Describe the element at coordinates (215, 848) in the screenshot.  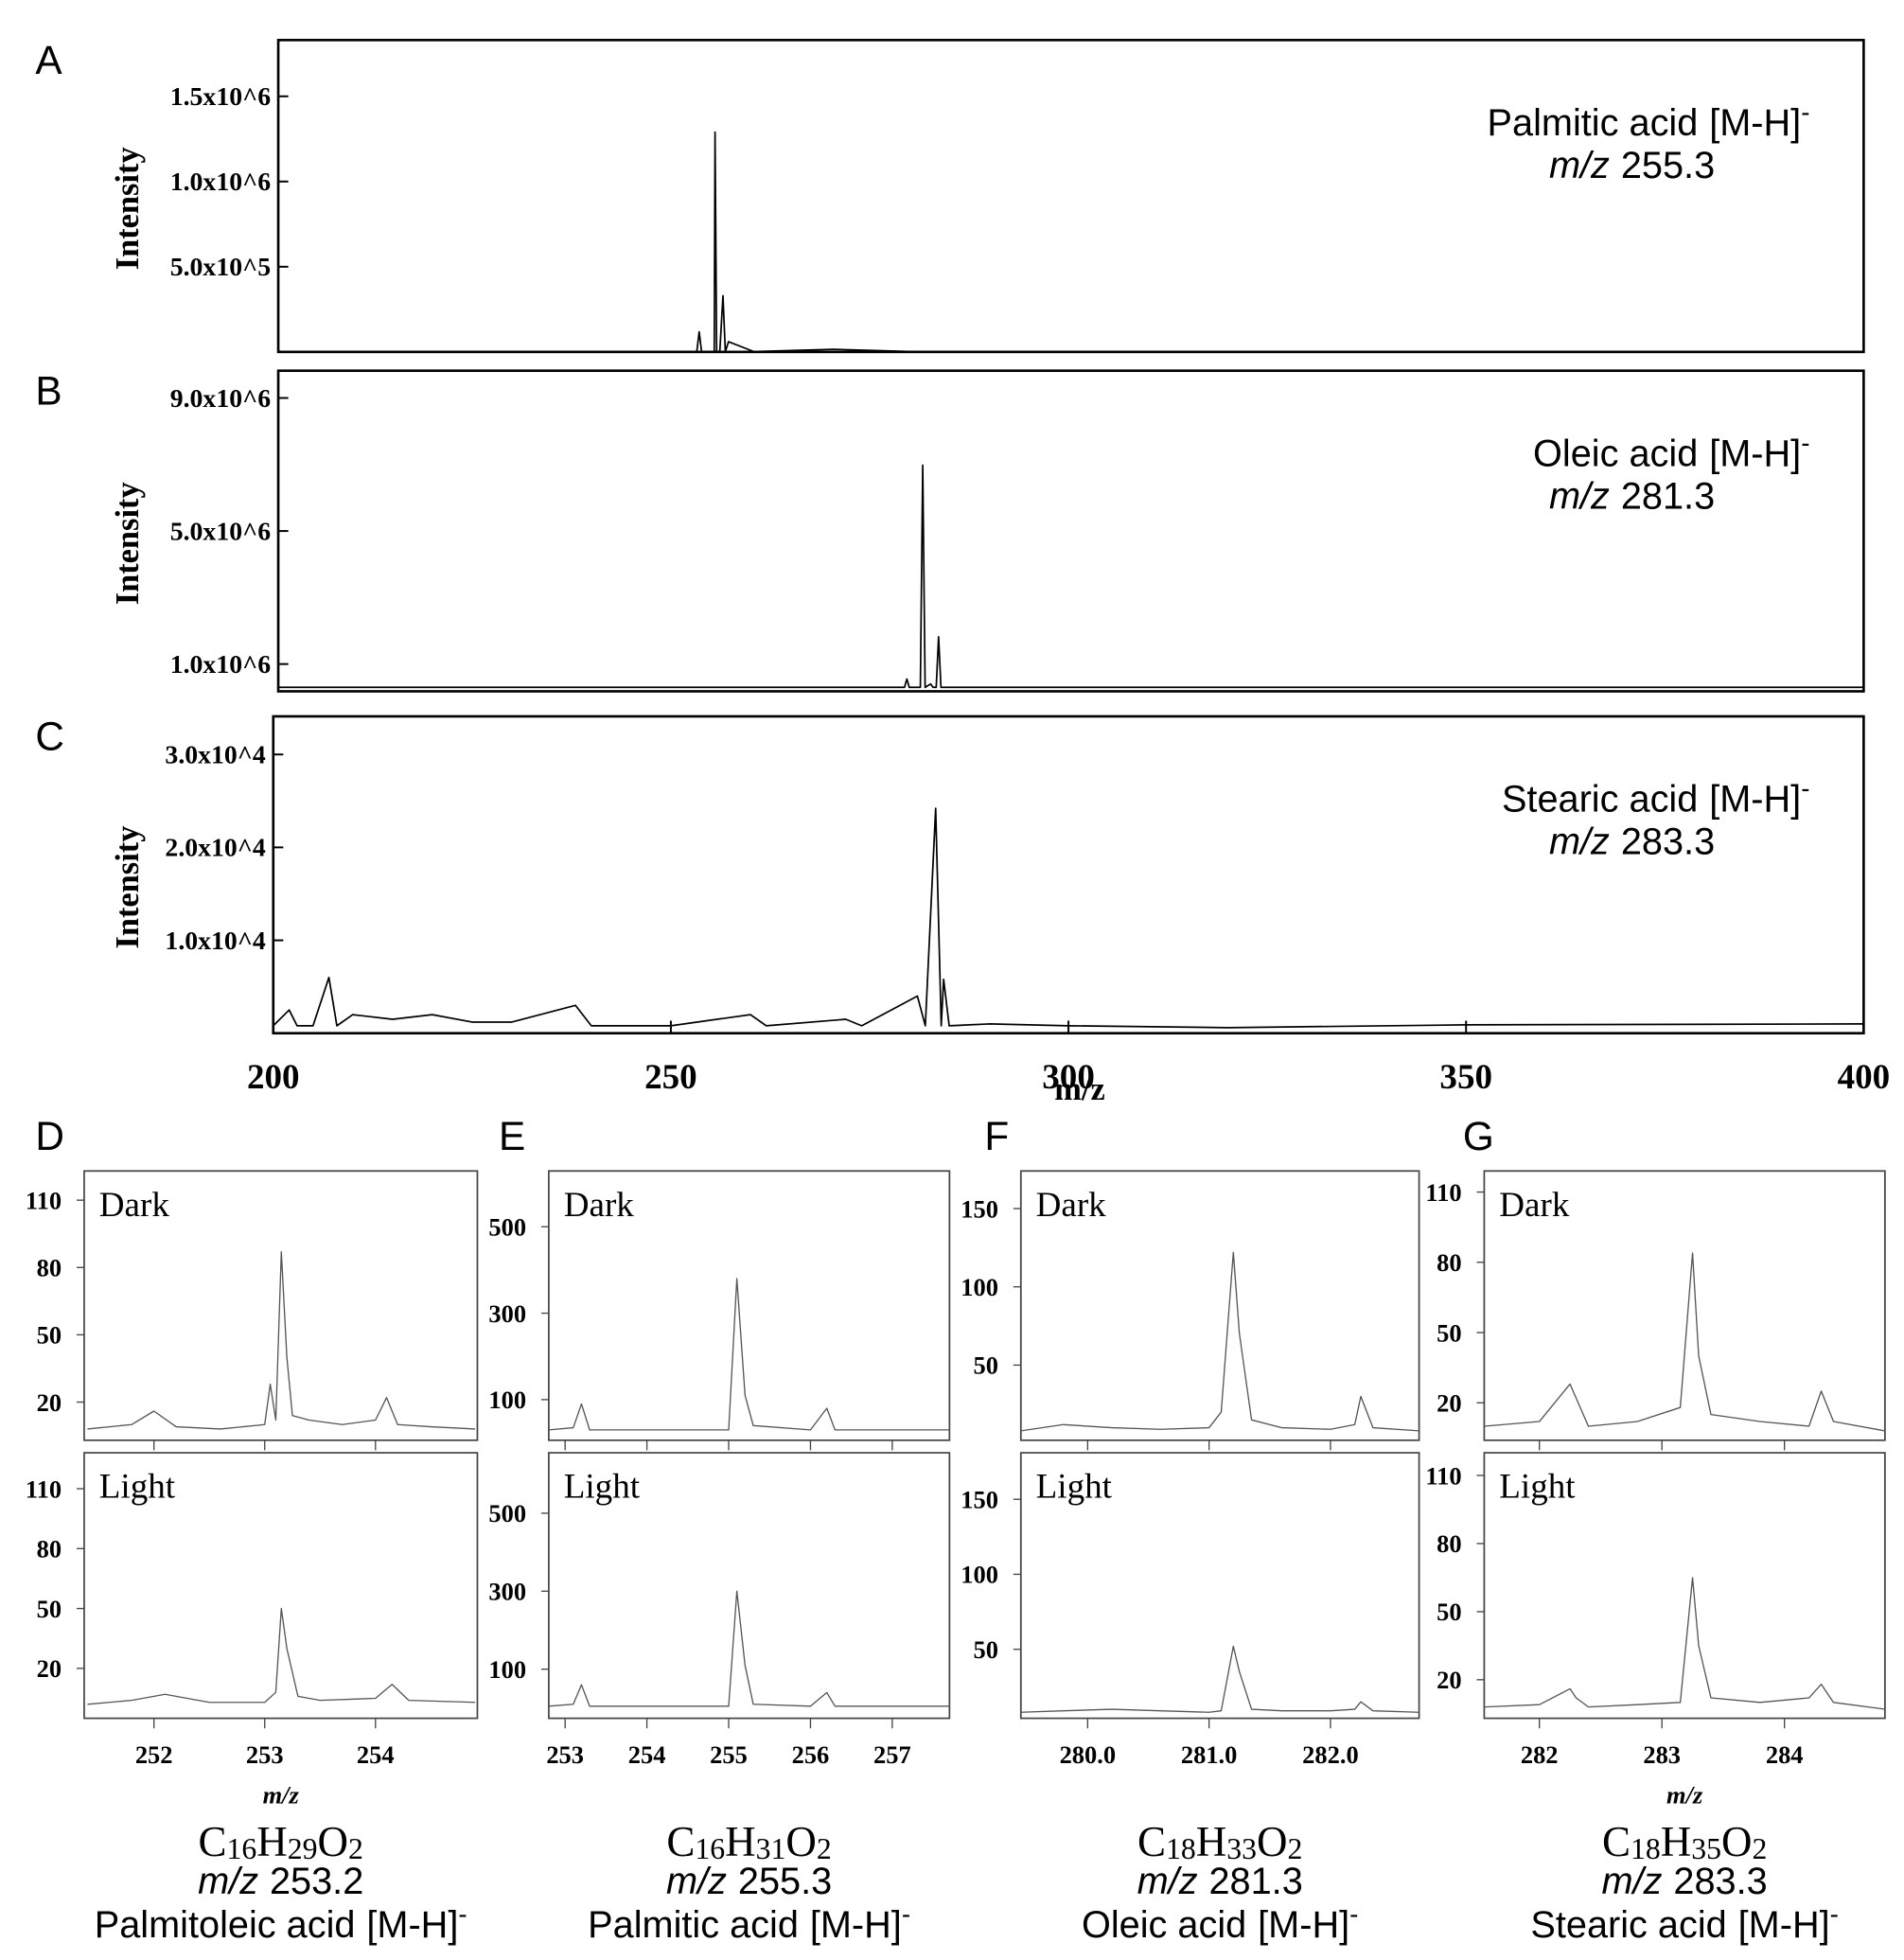
I see `y-tick-label: 2.0x10^4` at that location.